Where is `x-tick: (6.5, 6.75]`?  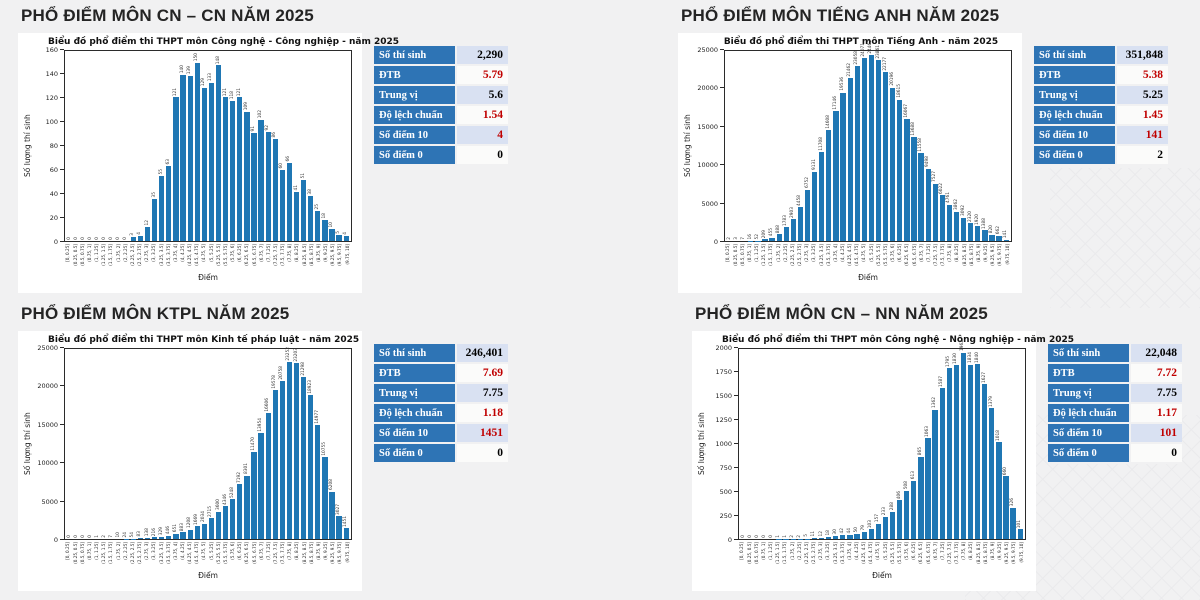 x-tick: (6.5, 6.75] is located at coordinates (914, 257).